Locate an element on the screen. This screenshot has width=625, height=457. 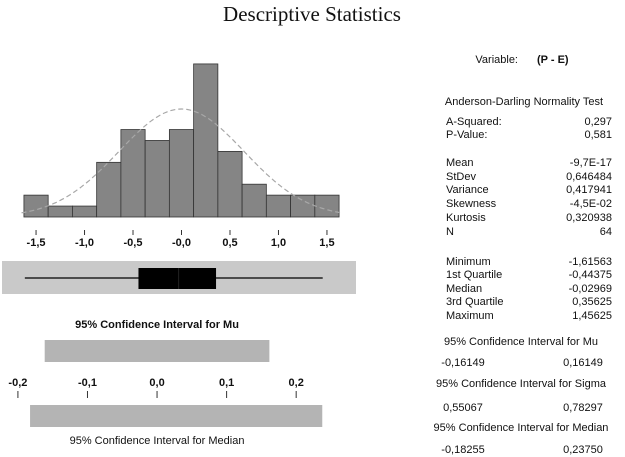
stat-value: 0,78297 is located at coordinates (583, 408).